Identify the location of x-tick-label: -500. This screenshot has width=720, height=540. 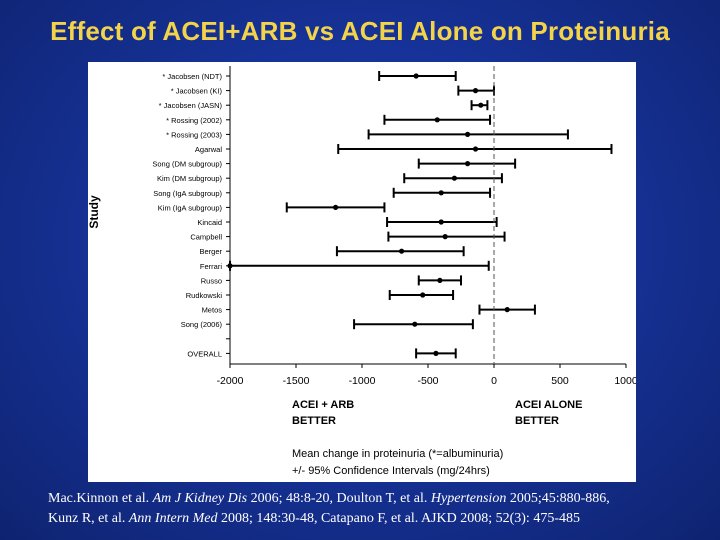
(427, 381).